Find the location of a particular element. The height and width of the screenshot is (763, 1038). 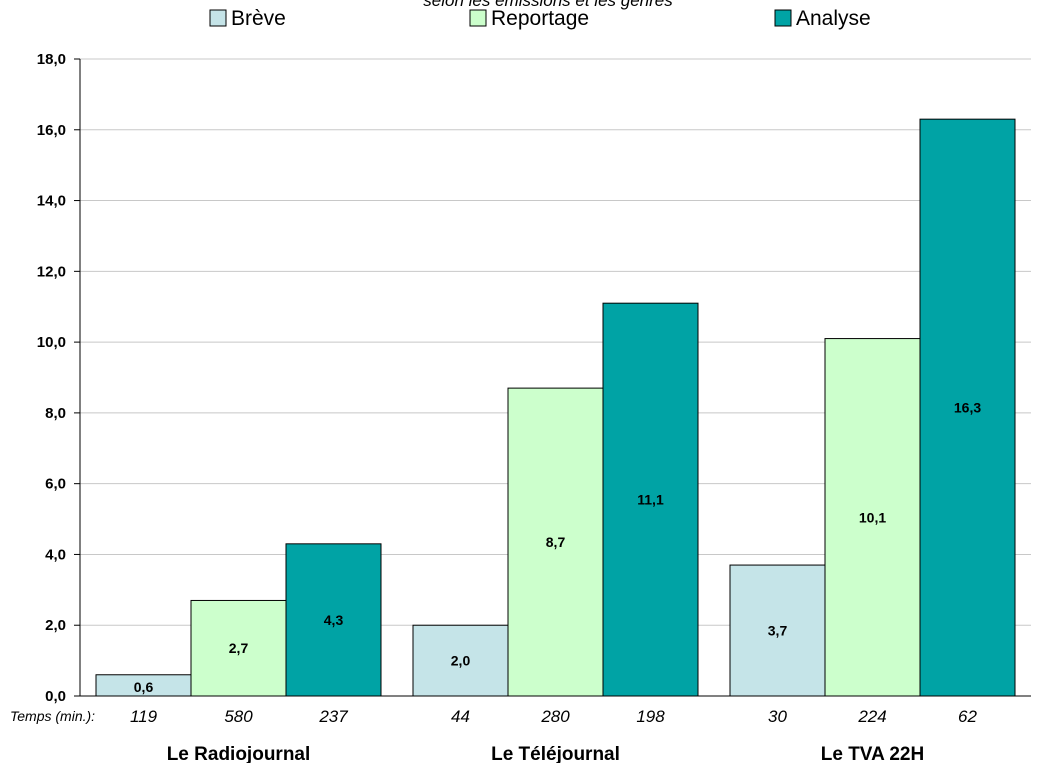

y-tick-label: 6,0 is located at coordinates (55, 484).